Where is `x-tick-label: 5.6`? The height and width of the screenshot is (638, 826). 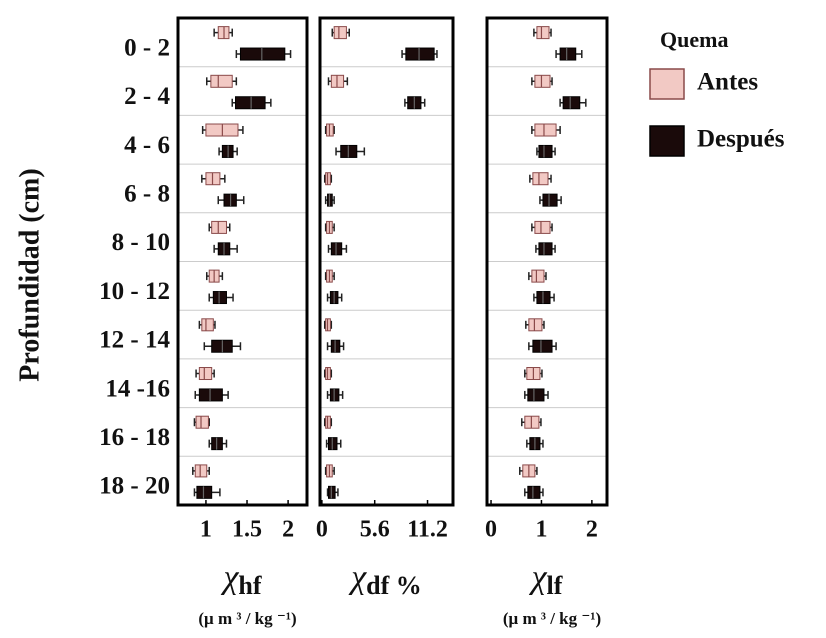
x-tick-label: 5.6 is located at coordinates (375, 530).